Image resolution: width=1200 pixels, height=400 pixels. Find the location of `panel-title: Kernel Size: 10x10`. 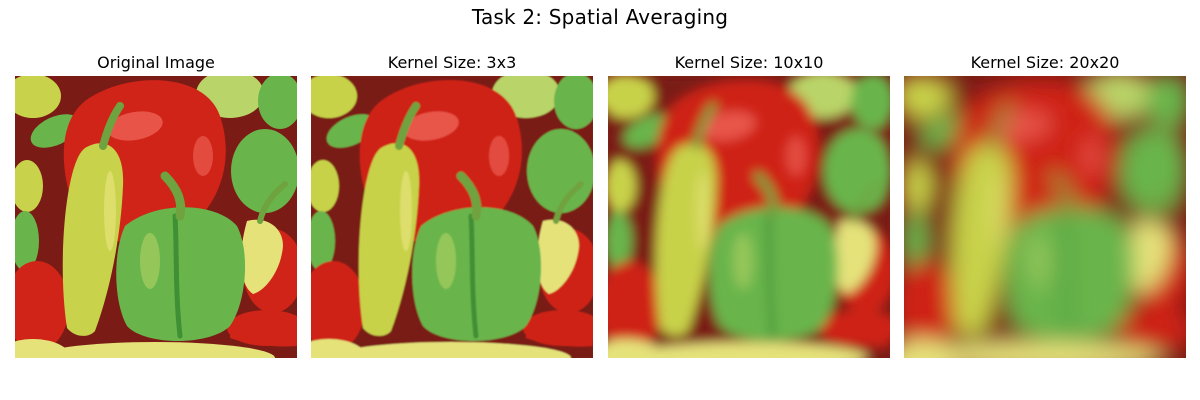

panel-title: Kernel Size: 10x10 is located at coordinates (749, 62).